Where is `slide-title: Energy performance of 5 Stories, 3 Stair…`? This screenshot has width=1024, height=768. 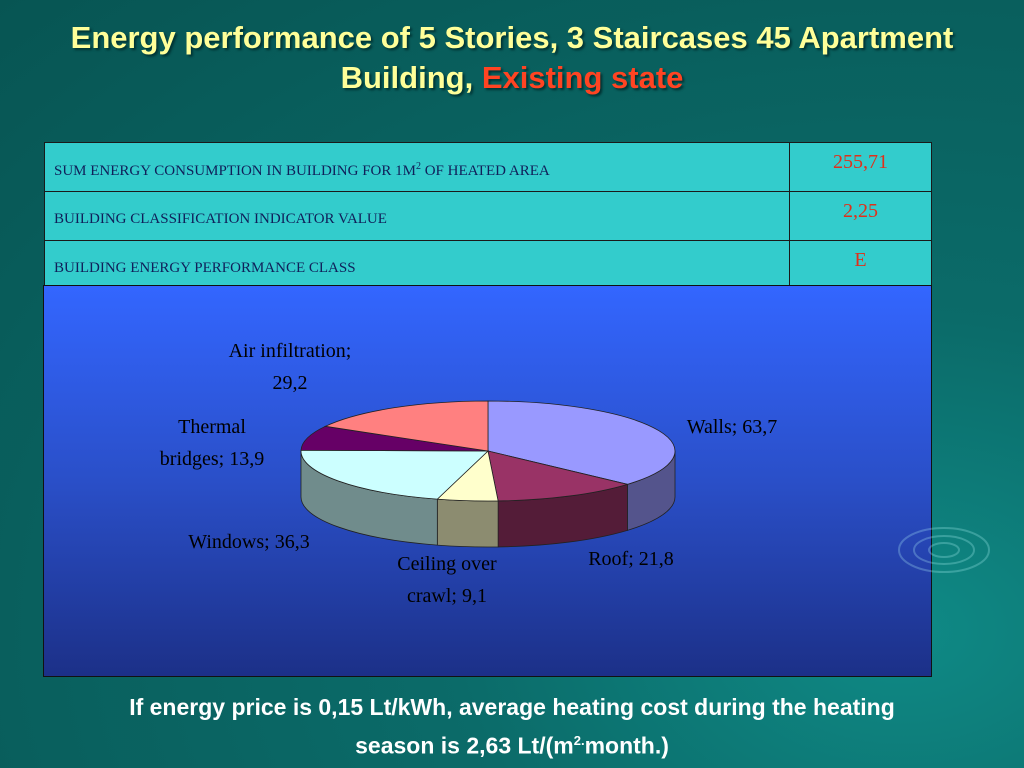
slide-title: Energy performance of 5 Stories, 3 Stair… is located at coordinates (512, 58).